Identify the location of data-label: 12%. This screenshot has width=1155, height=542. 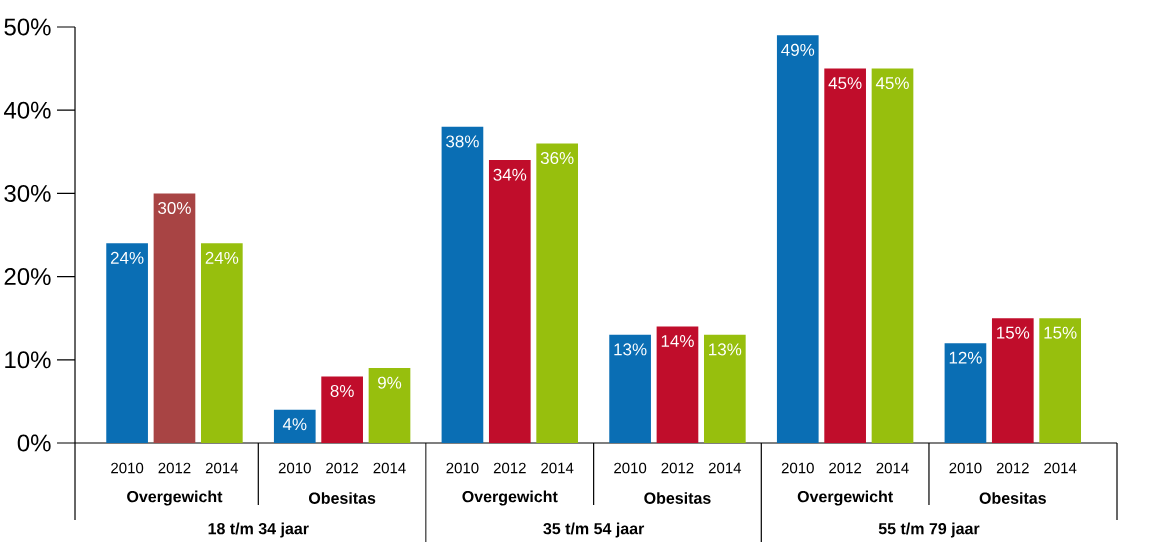
(965, 357).